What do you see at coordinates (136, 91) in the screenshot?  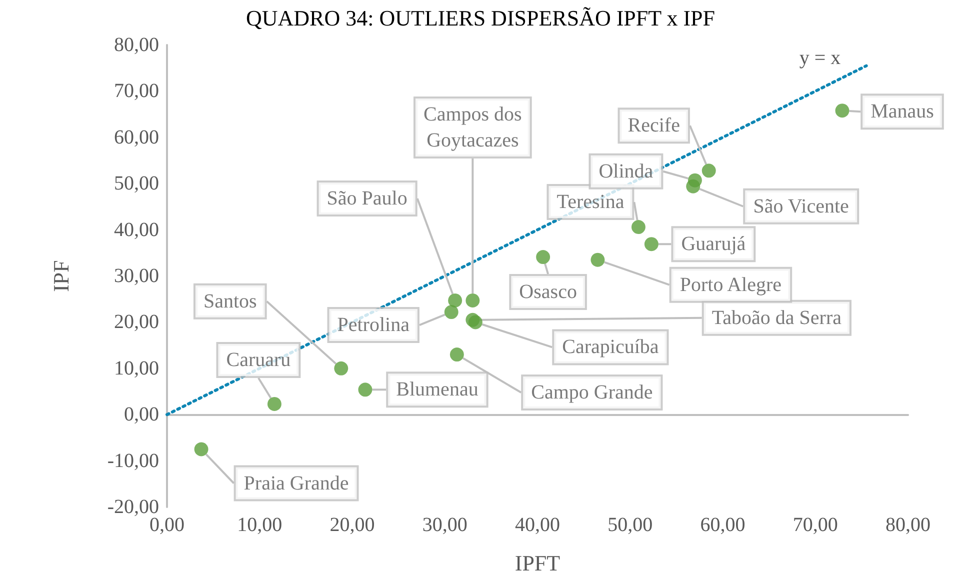 I see `y-tick-label: 70,00` at bounding box center [136, 91].